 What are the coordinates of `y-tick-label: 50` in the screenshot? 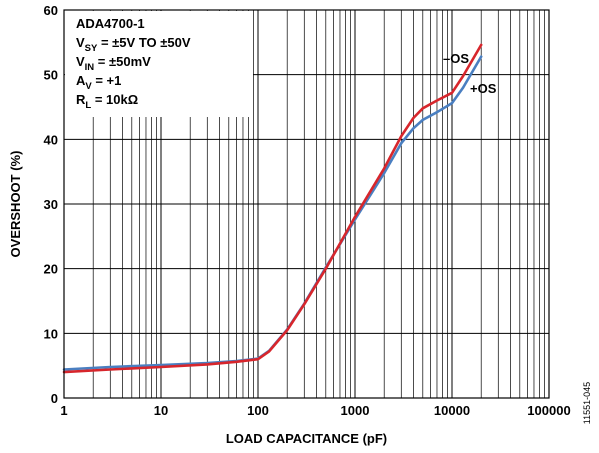 It's located at (51, 75).